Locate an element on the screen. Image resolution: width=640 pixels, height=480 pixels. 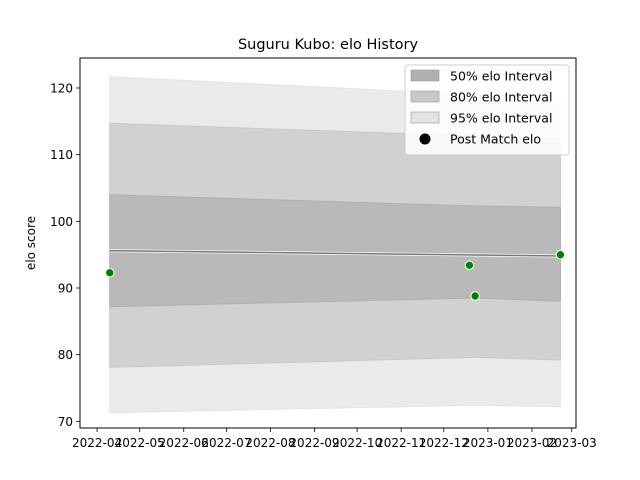
y-tick-label: 80 is located at coordinates (65, 355).